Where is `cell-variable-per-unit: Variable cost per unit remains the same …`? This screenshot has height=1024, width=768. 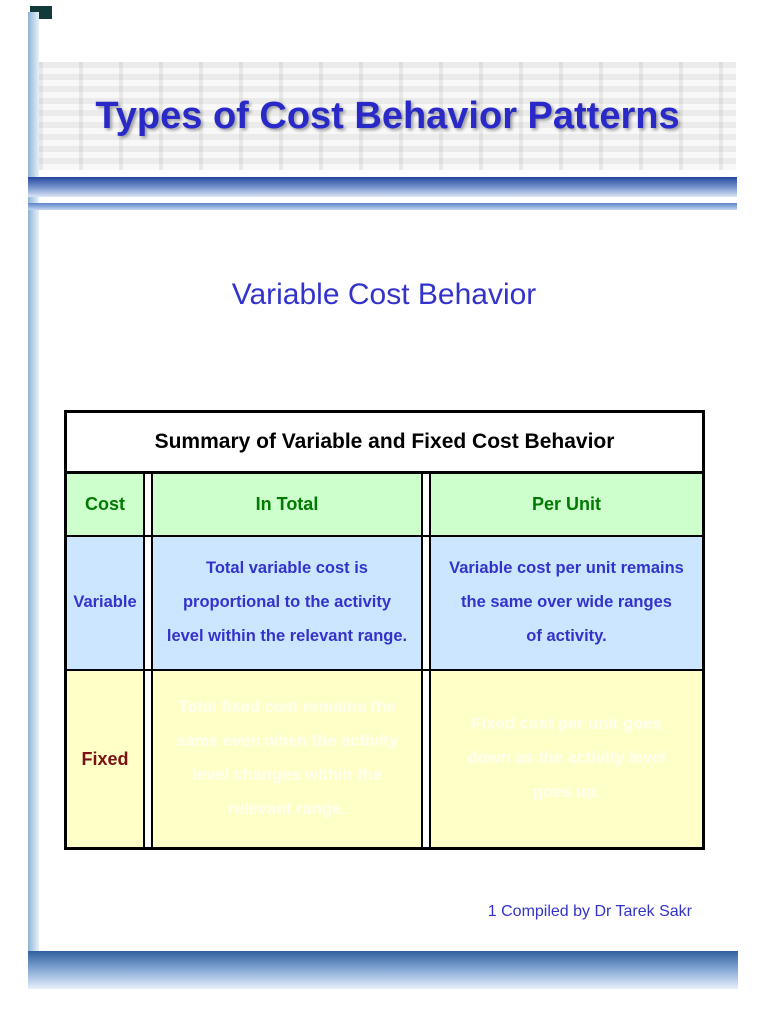 cell-variable-per-unit: Variable cost per unit remains the same … is located at coordinates (565, 603).